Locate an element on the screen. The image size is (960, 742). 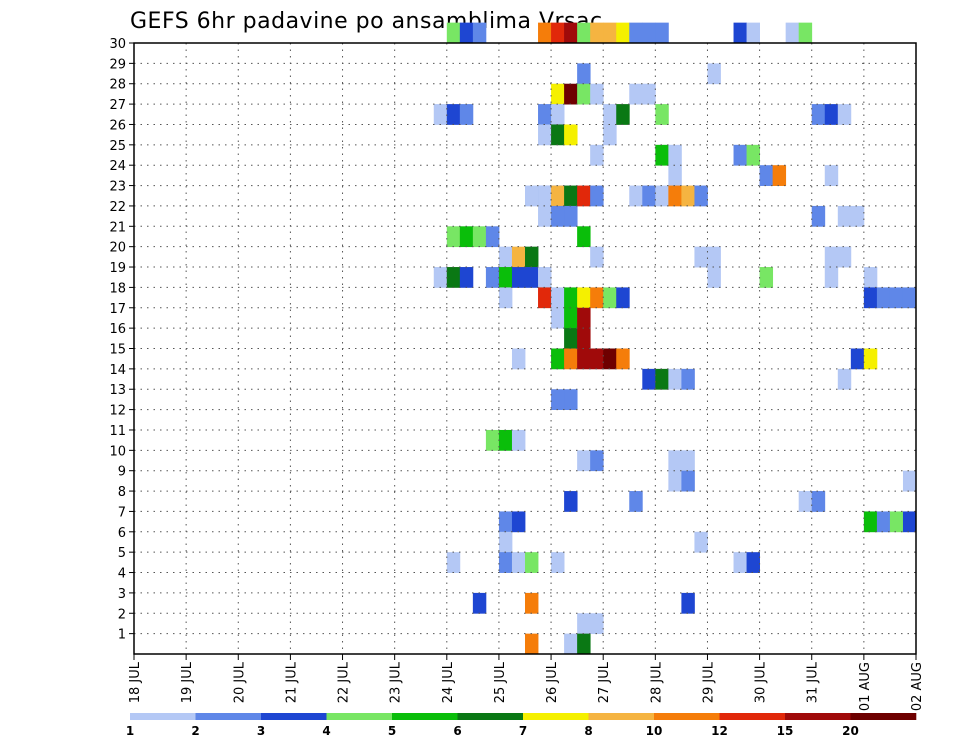
colorbar: 1 2 3 4 5 6 7 8 10 12 15 20 is located at coordinates (521, 725).